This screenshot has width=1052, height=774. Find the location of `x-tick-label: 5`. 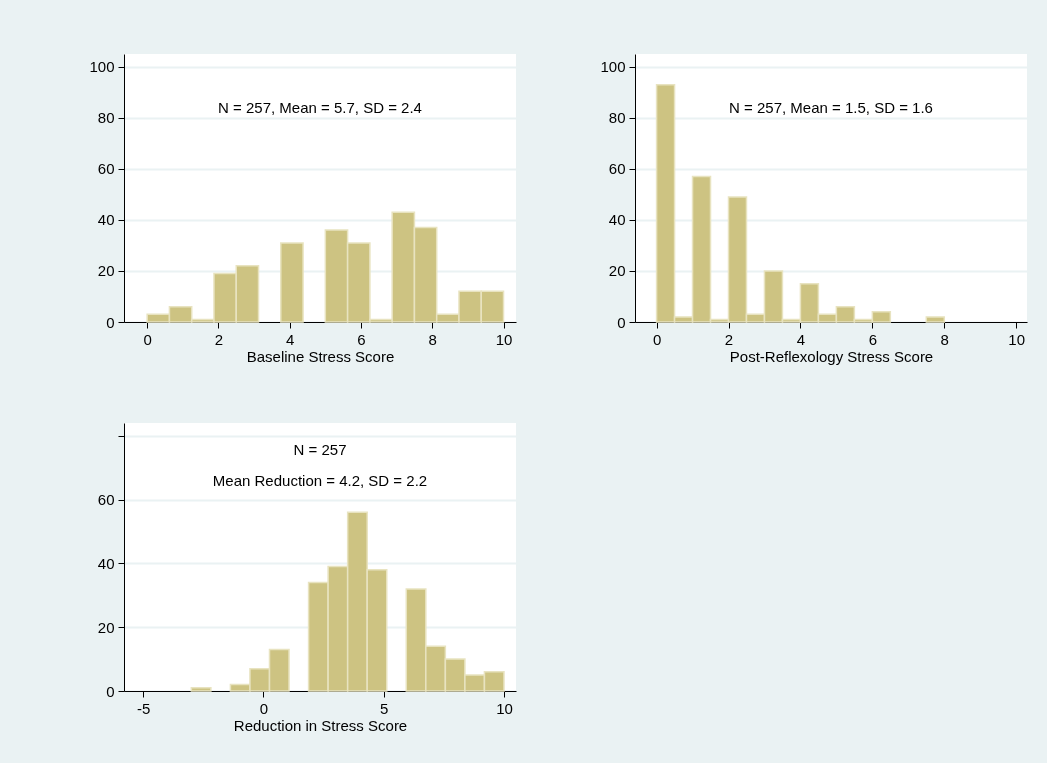

x-tick-label: 5 is located at coordinates (384, 708).